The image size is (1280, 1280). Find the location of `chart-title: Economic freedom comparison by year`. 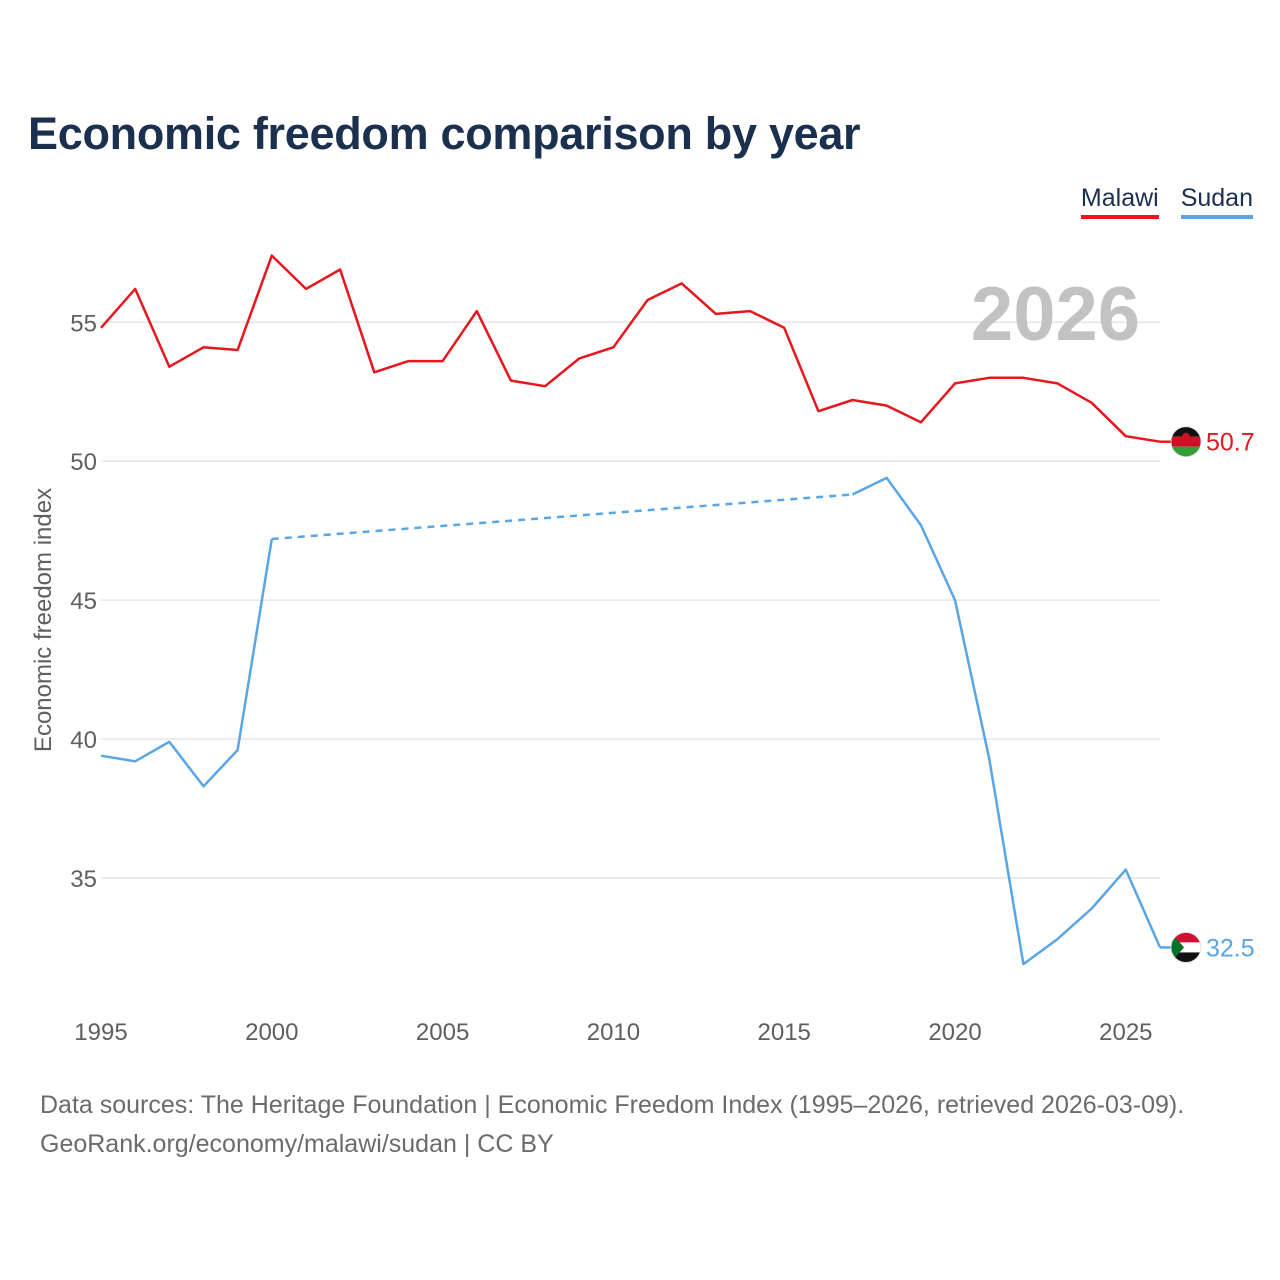

chart-title: Economic freedom comparison by year is located at coordinates (444, 133).